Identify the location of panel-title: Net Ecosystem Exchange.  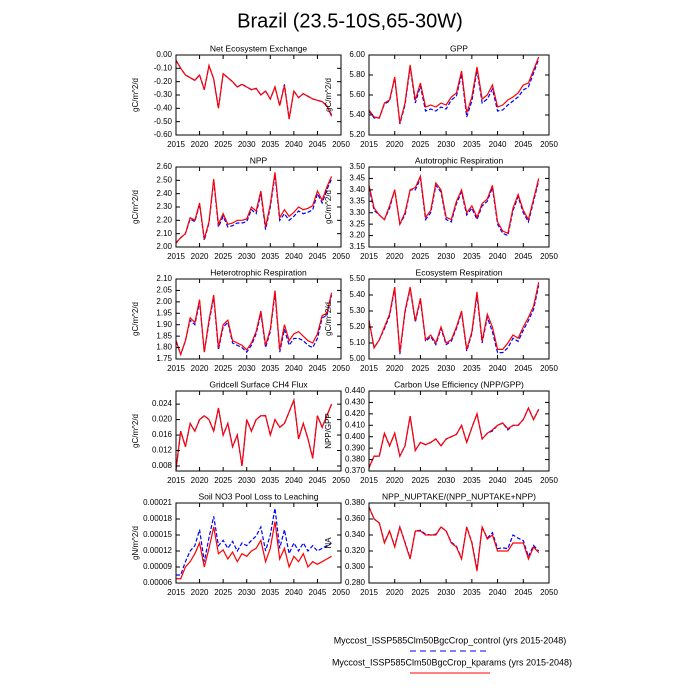
(259, 48).